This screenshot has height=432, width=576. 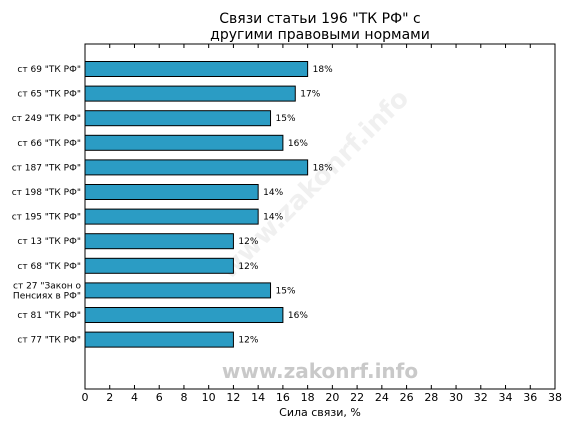 What do you see at coordinates (134, 397) in the screenshot?
I see `x-tick-label: 4` at bounding box center [134, 397].